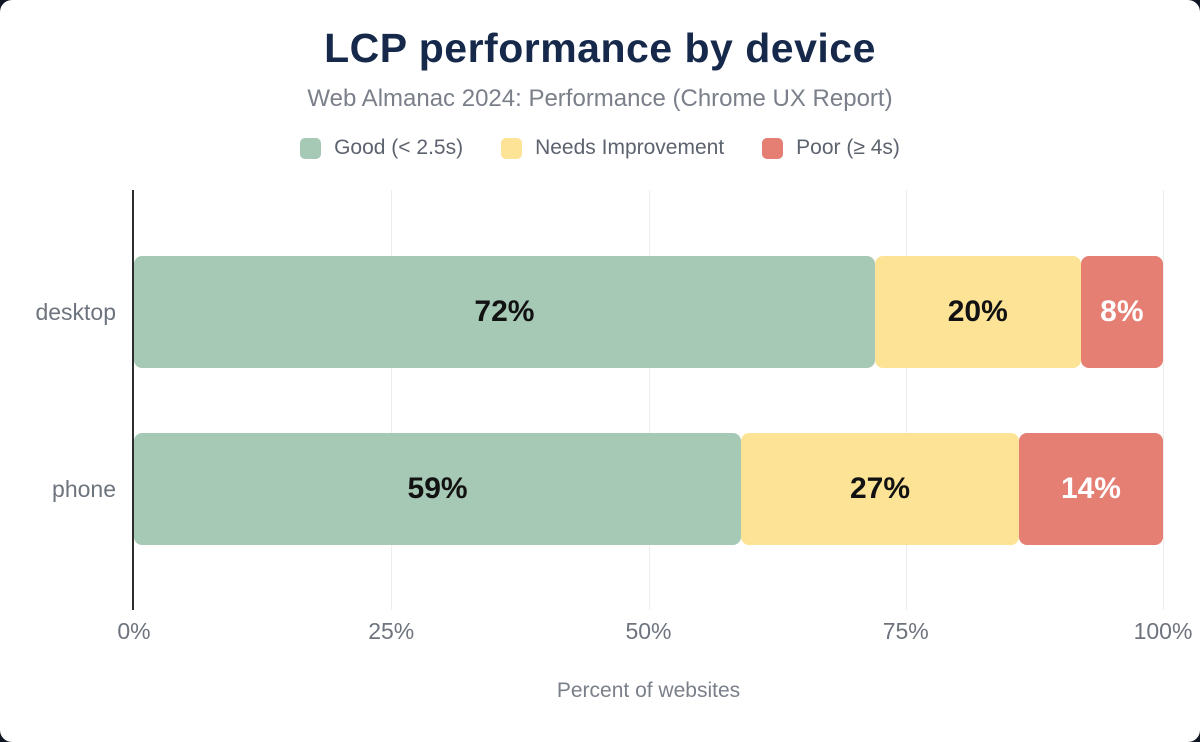 The image size is (1200, 742). I want to click on bar-value-label: 8%, so click(1122, 311).